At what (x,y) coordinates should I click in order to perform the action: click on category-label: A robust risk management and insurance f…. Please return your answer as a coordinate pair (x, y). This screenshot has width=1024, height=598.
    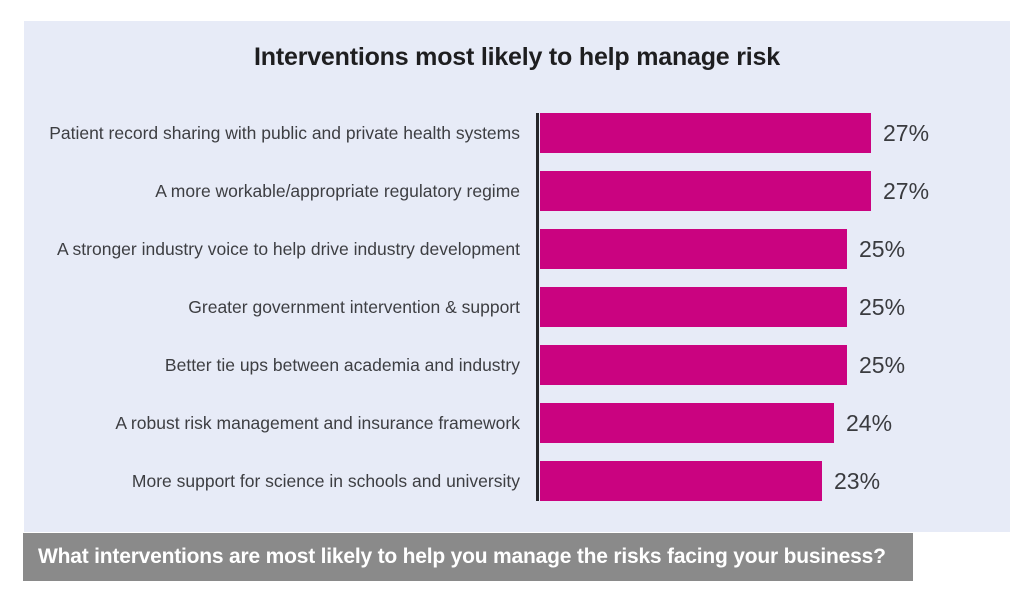
    Looking at the image, I should click on (317, 422).